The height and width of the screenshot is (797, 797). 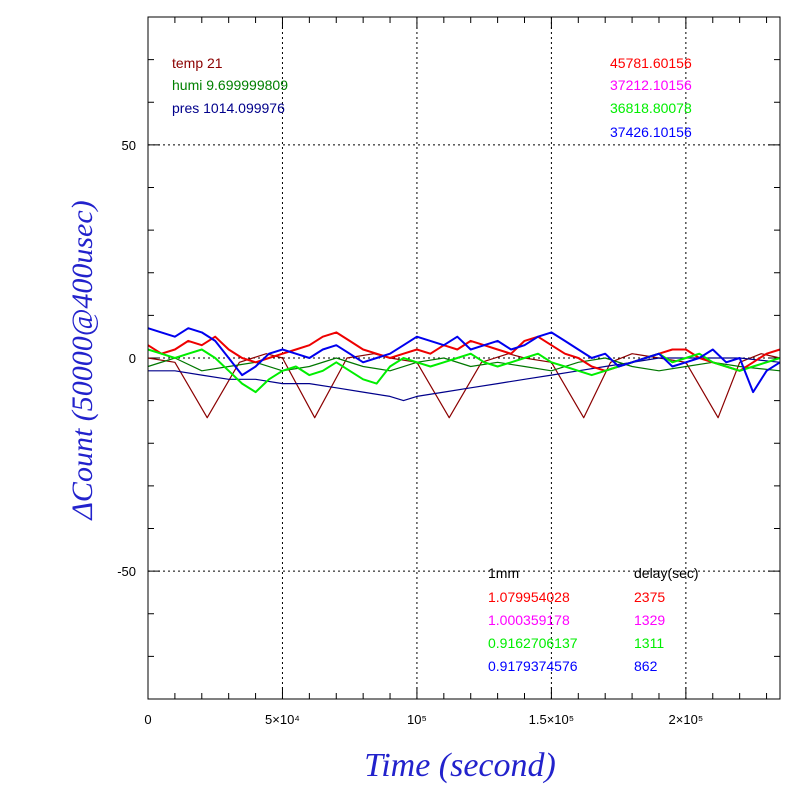 What do you see at coordinates (666, 573) in the screenshot?
I see `table-header-delay: delay(sec)` at bounding box center [666, 573].